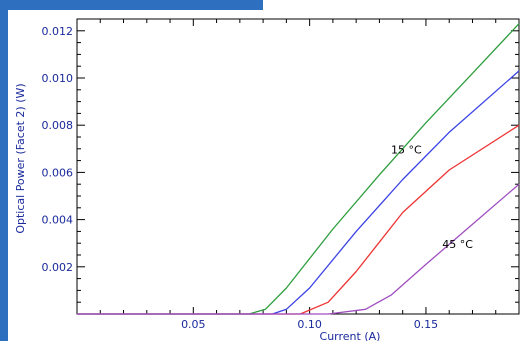 The image size is (529, 341). I want to click on y-tick-label: 0.004, so click(58, 220).